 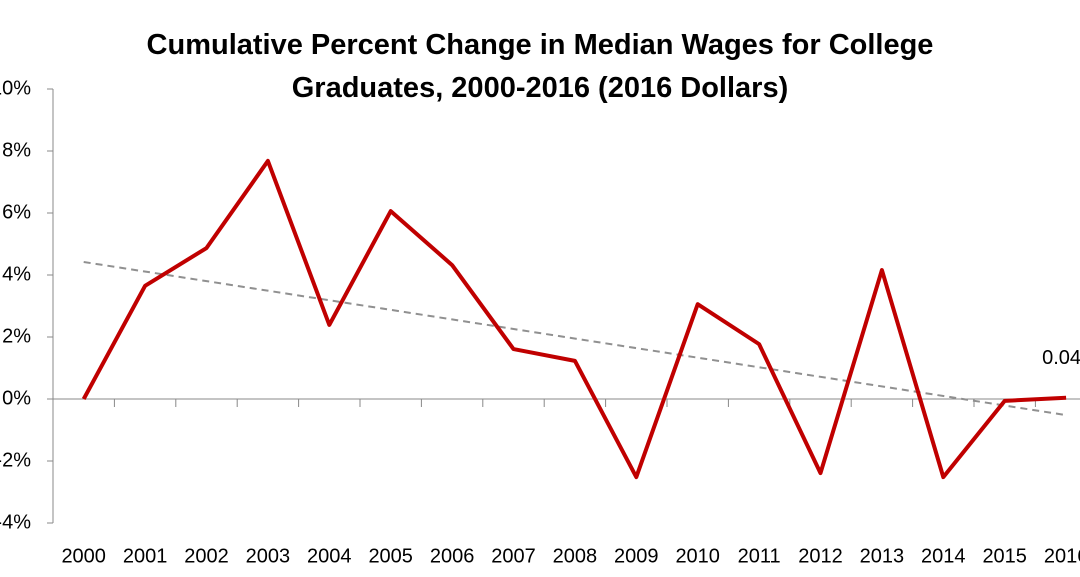 What do you see at coordinates (15, 522) in the screenshot?
I see `y-tick-label: -4%` at bounding box center [15, 522].